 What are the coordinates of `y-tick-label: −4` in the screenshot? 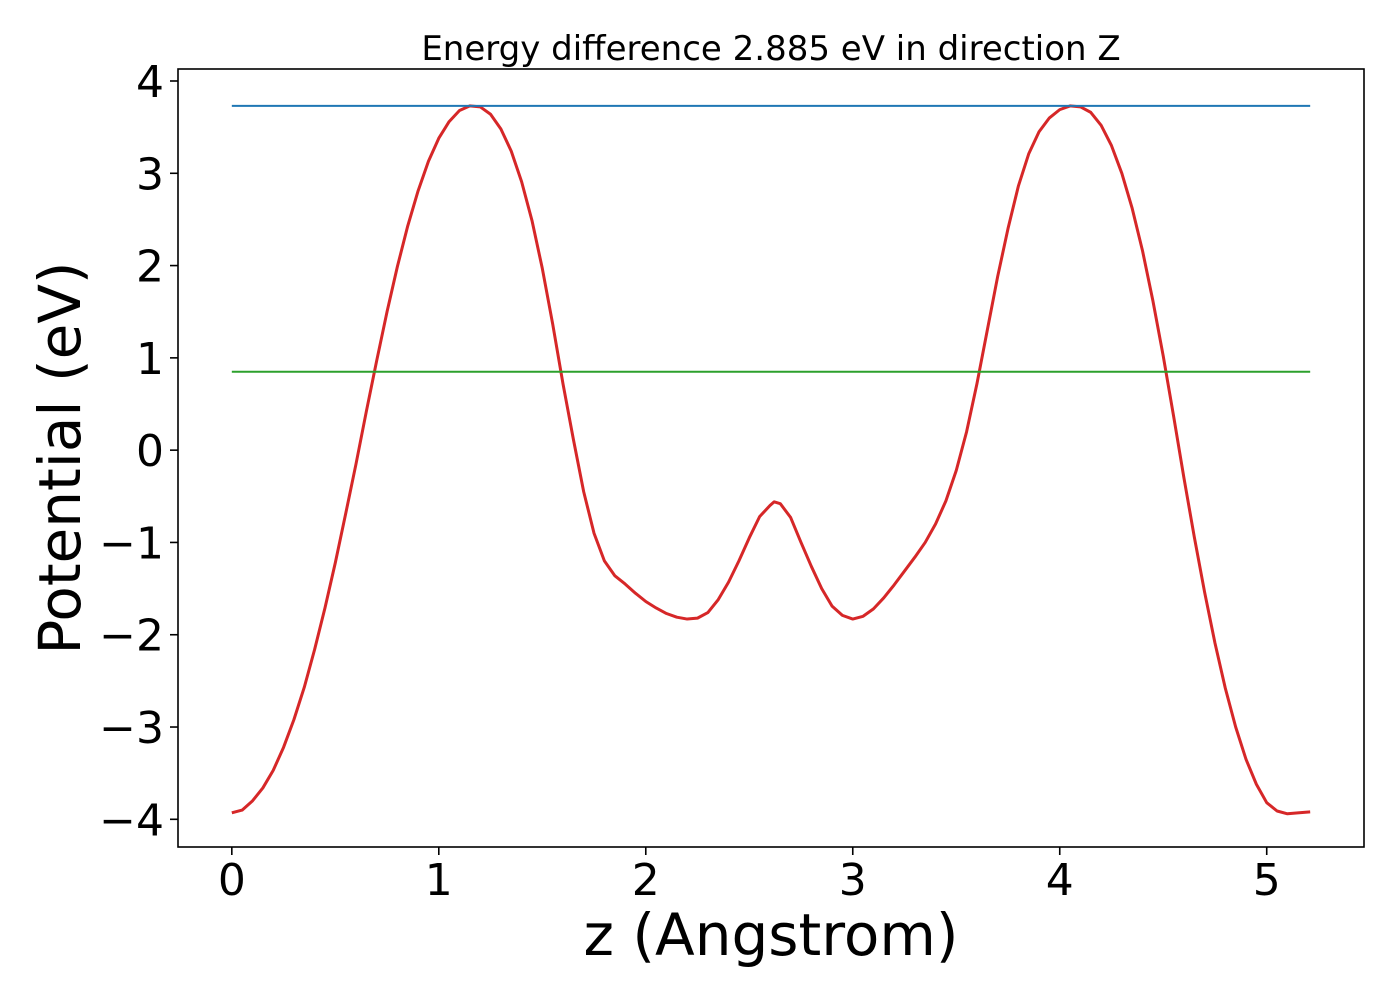 It's located at (131, 820).